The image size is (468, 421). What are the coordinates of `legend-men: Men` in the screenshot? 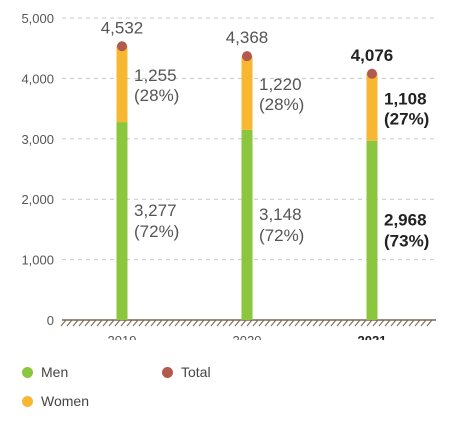 It's located at (45, 372).